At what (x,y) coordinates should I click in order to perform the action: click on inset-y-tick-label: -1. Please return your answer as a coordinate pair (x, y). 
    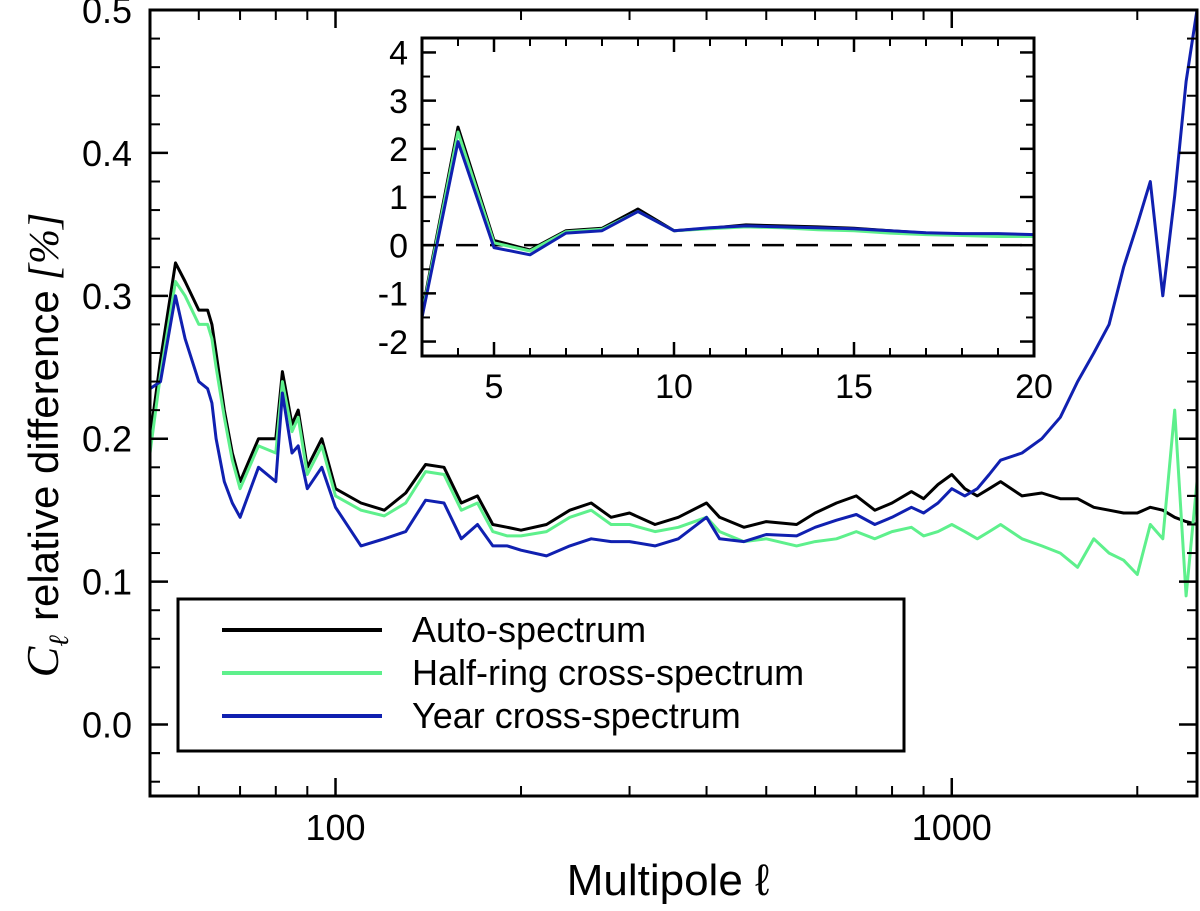
    Looking at the image, I should click on (393, 295).